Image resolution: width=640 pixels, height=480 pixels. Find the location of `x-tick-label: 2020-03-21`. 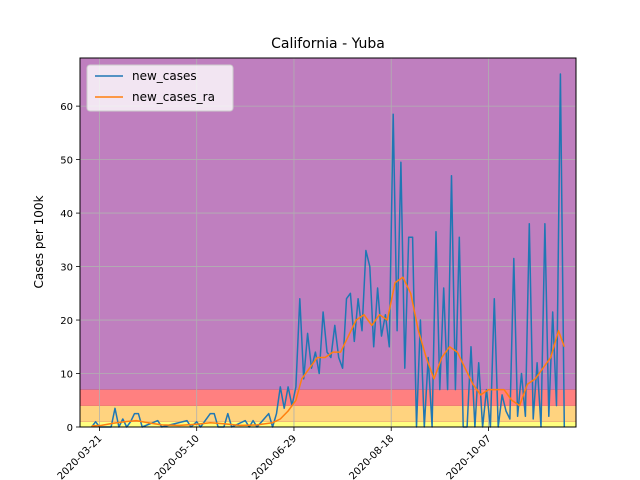

x-tick-label: 2020-03-21 is located at coordinates (80, 456).